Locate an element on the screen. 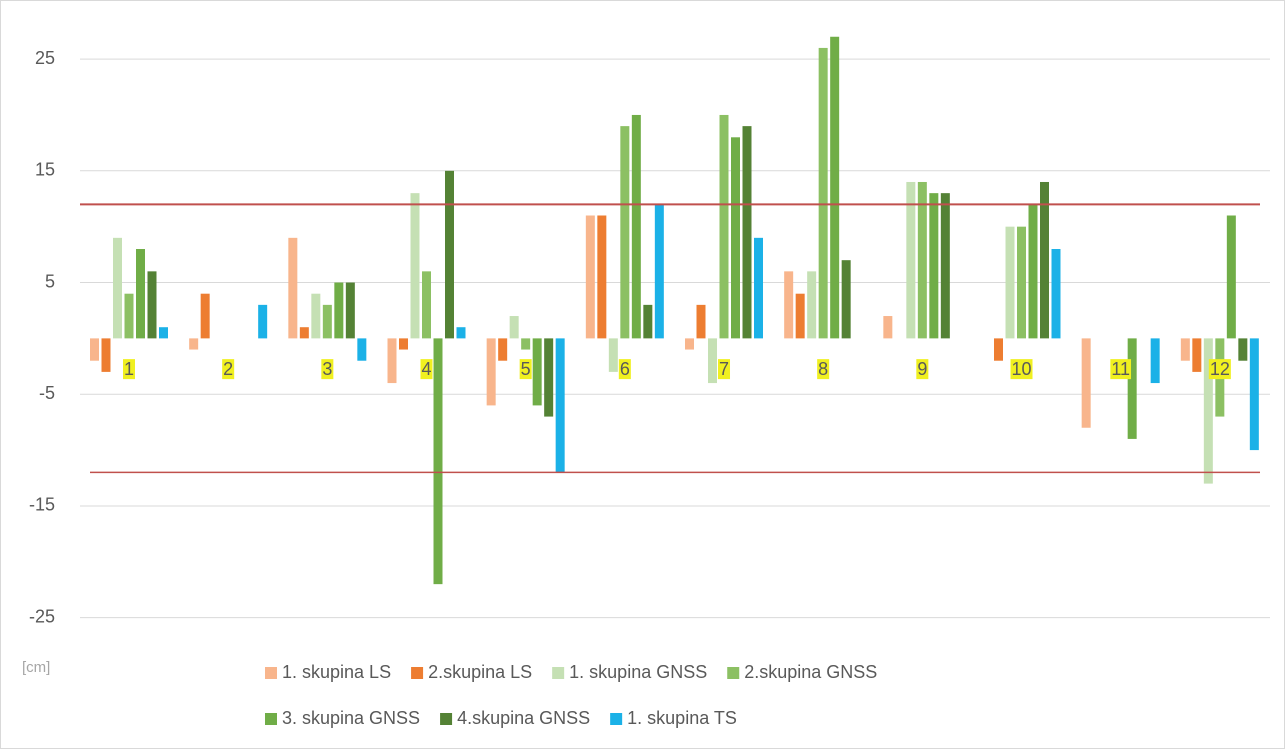 The width and height of the screenshot is (1285, 749). legend-label: 2.skupina LS is located at coordinates (480, 672).